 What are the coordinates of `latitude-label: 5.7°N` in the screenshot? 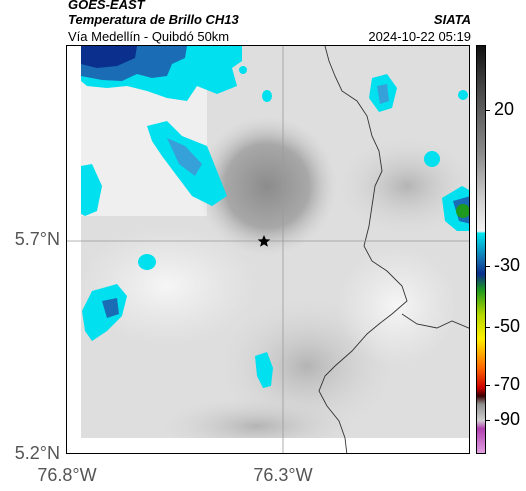 It's located at (37, 239).